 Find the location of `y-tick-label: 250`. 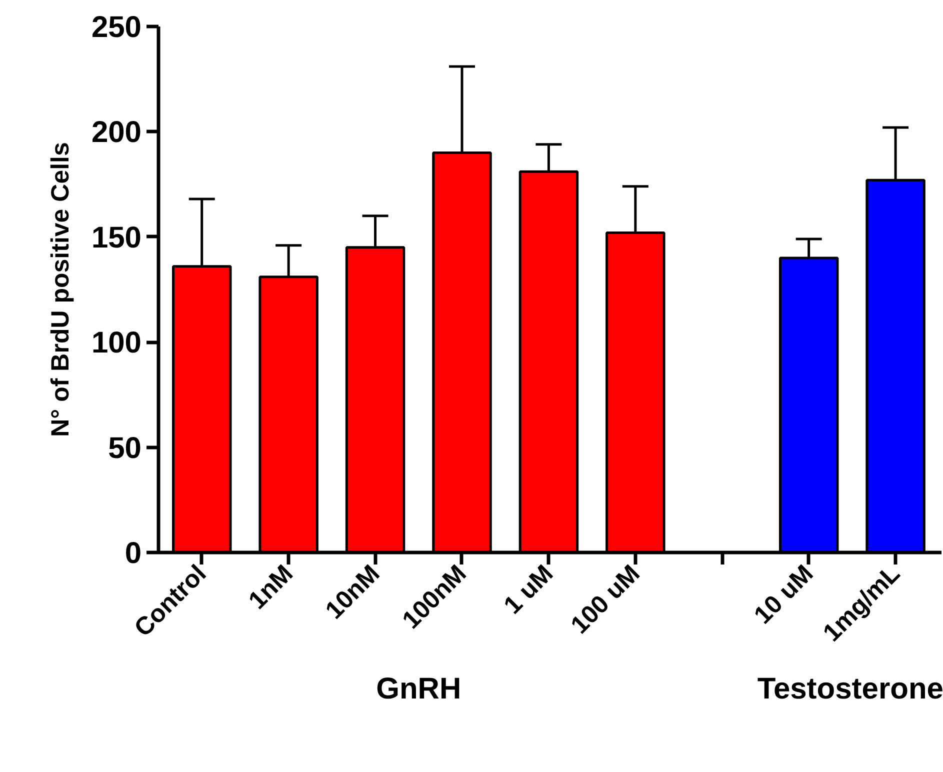

y-tick-label: 250 is located at coordinates (116, 27).